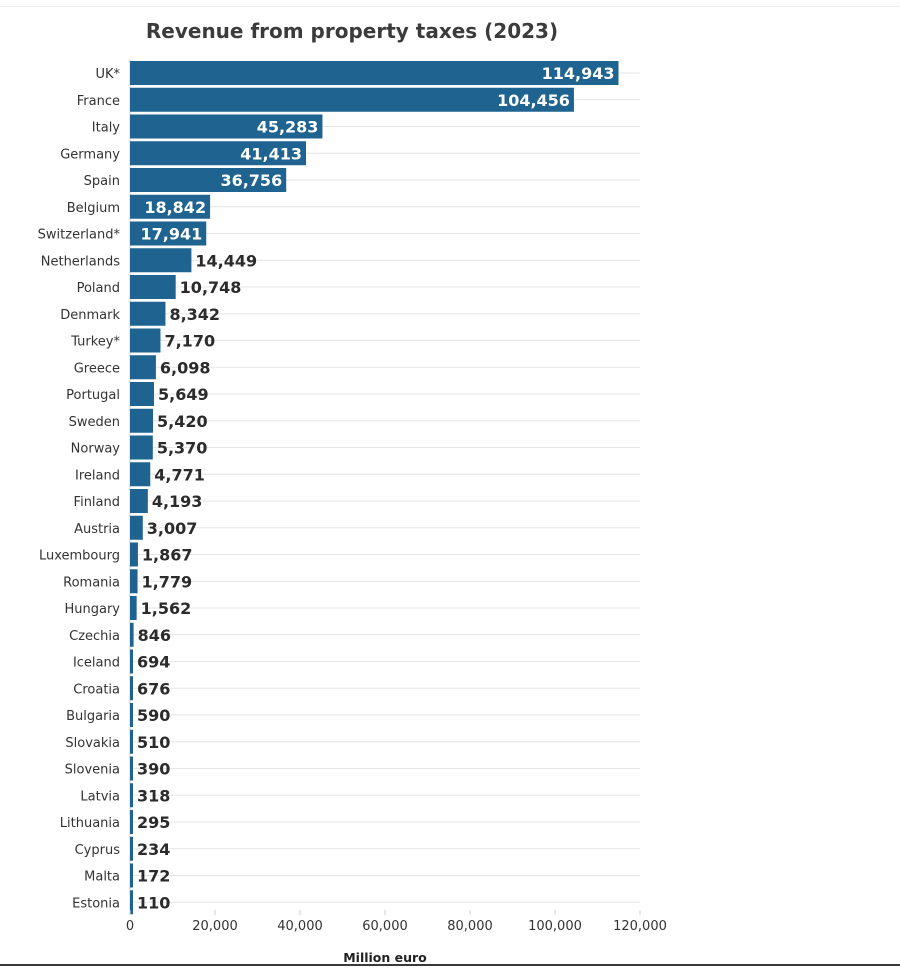 This screenshot has height=968, width=900. Describe the element at coordinates (172, 528) in the screenshot. I see `data-label: 3,007` at that location.